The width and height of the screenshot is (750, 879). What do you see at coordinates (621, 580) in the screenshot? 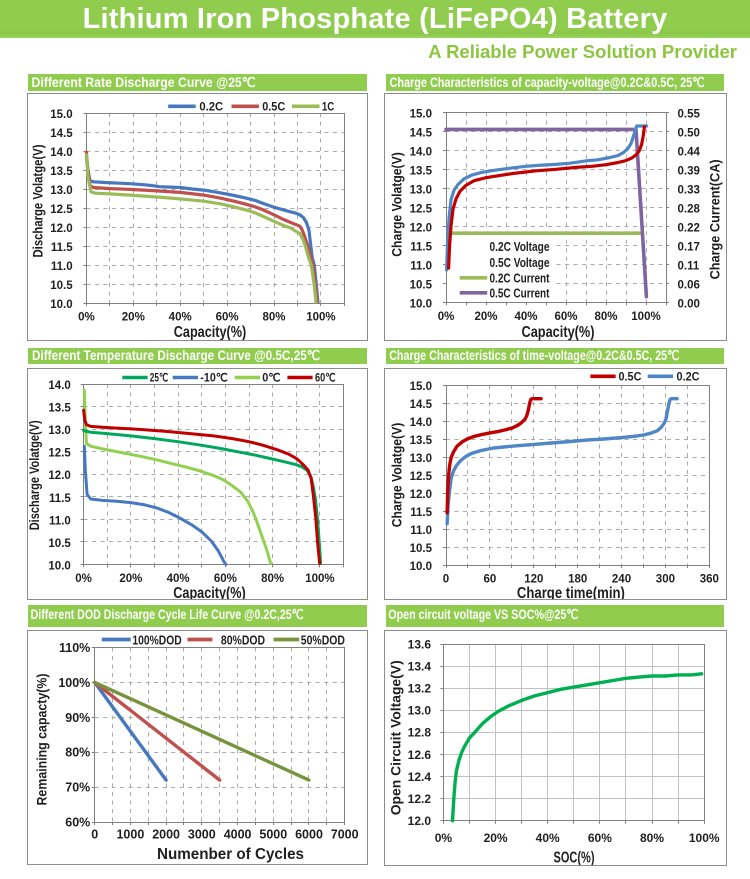
I see `svg-text: 240` at bounding box center [621, 580].